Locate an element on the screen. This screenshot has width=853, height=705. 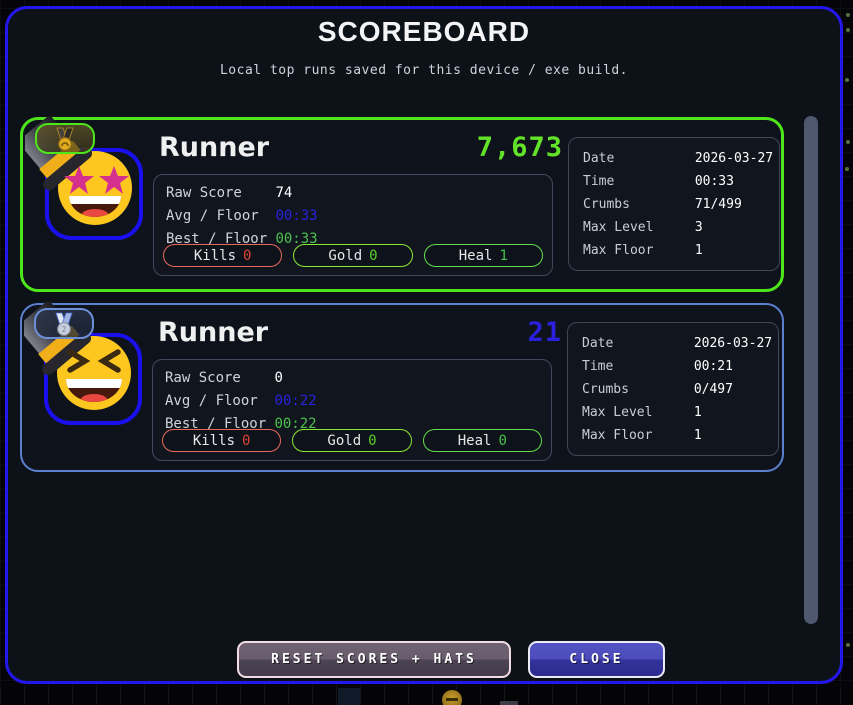
silver-medal-icon: 2 is located at coordinates (64, 324).